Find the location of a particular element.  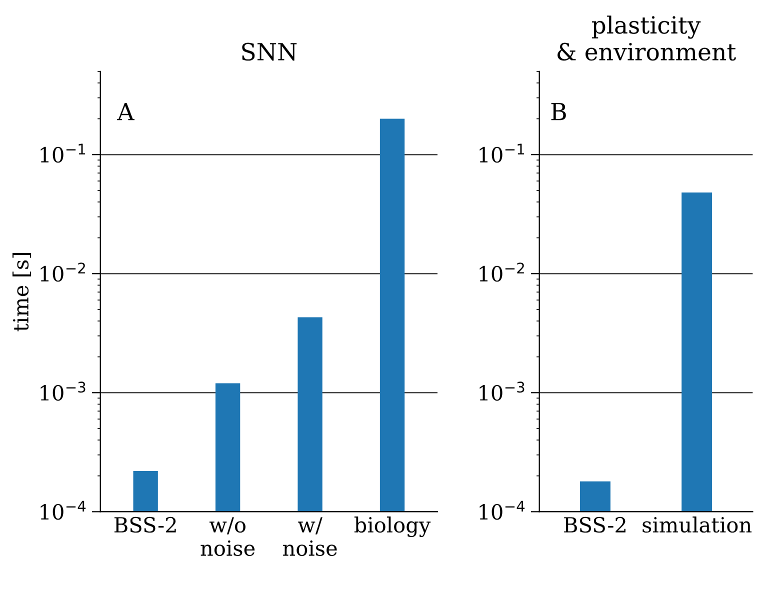

x-tick-label: w/o noise is located at coordinates (227, 536).